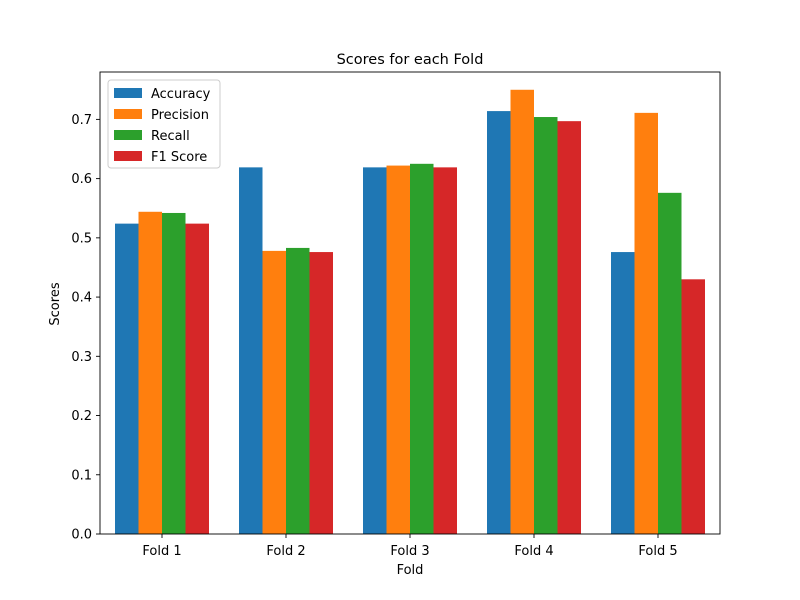 This screenshot has width=800, height=600. I want to click on y-tick-label: 0.0, so click(81, 535).